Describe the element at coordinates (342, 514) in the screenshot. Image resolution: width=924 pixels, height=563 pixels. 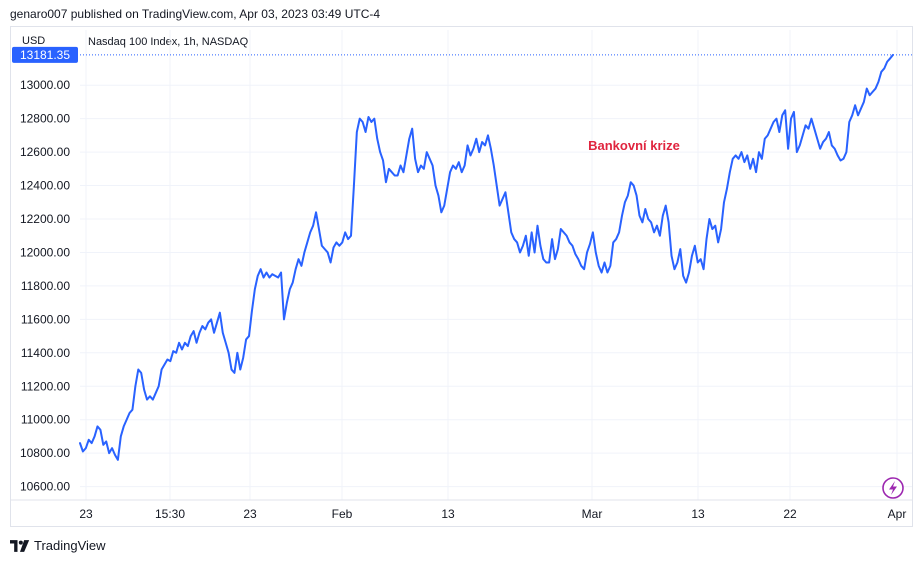
I see `x-tick-label: Feb` at that location.